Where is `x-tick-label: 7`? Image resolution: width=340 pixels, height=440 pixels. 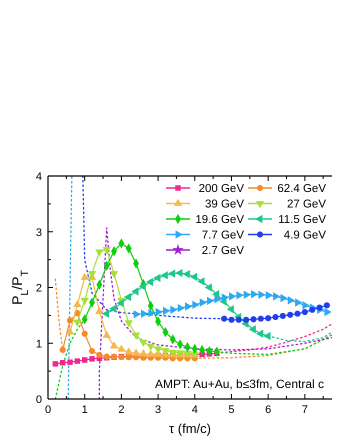 x-tick-label: 7 is located at coordinates (305, 410).